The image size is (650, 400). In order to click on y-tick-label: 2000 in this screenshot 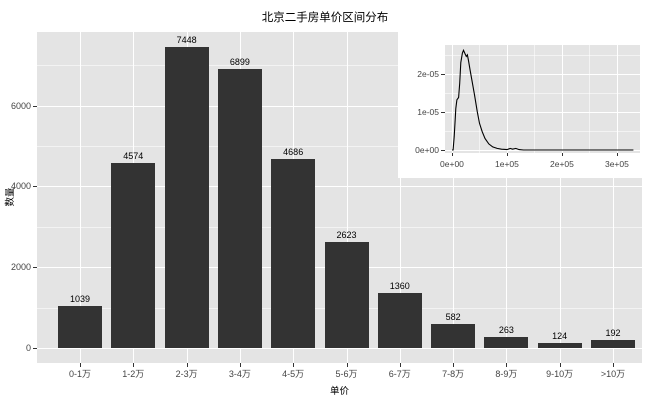, I will do `click(20, 267)`.